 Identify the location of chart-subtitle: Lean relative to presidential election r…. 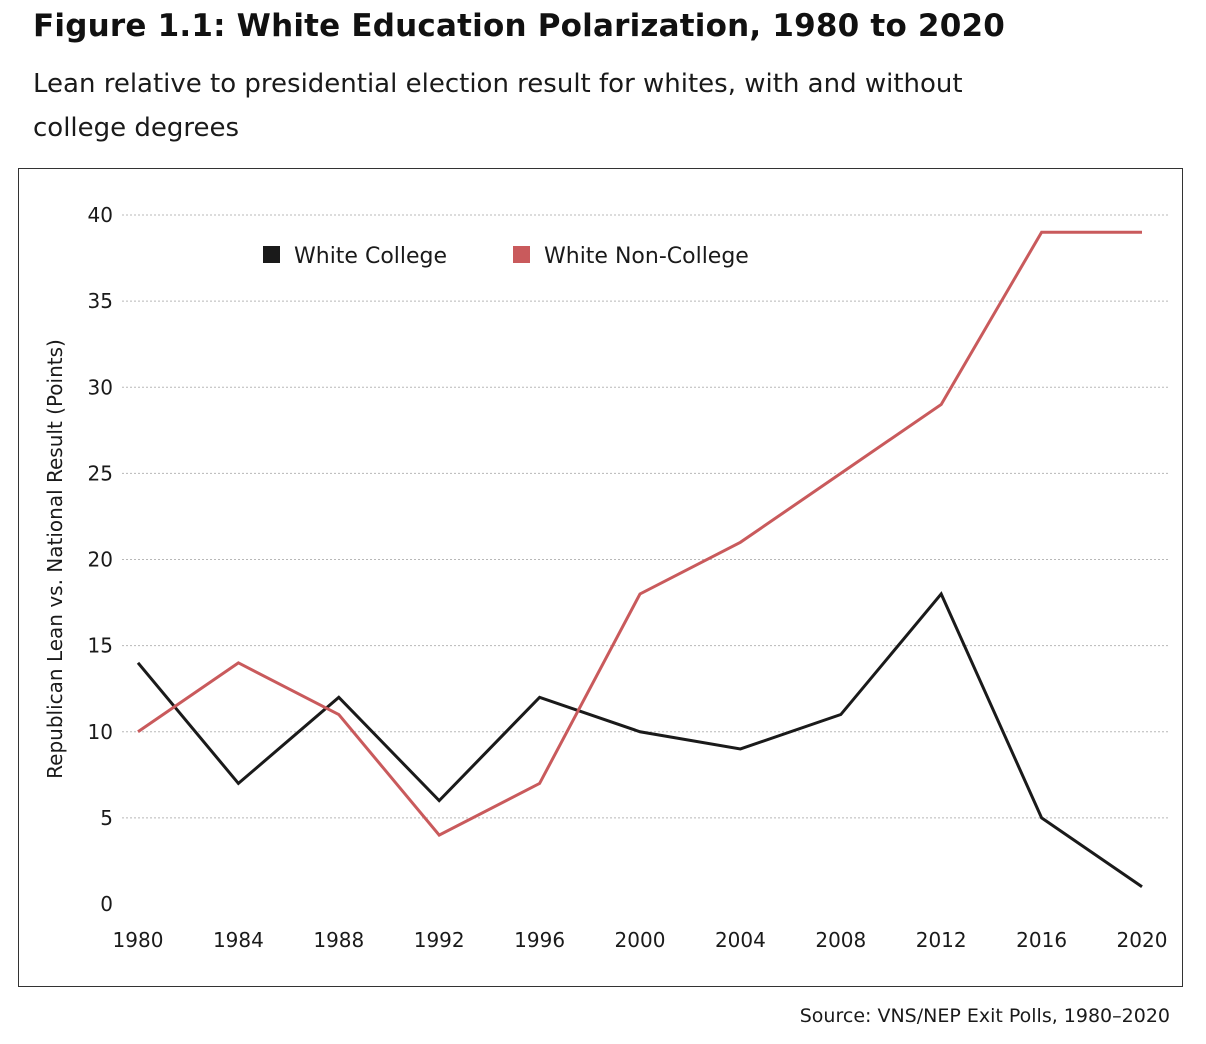
(498, 106).